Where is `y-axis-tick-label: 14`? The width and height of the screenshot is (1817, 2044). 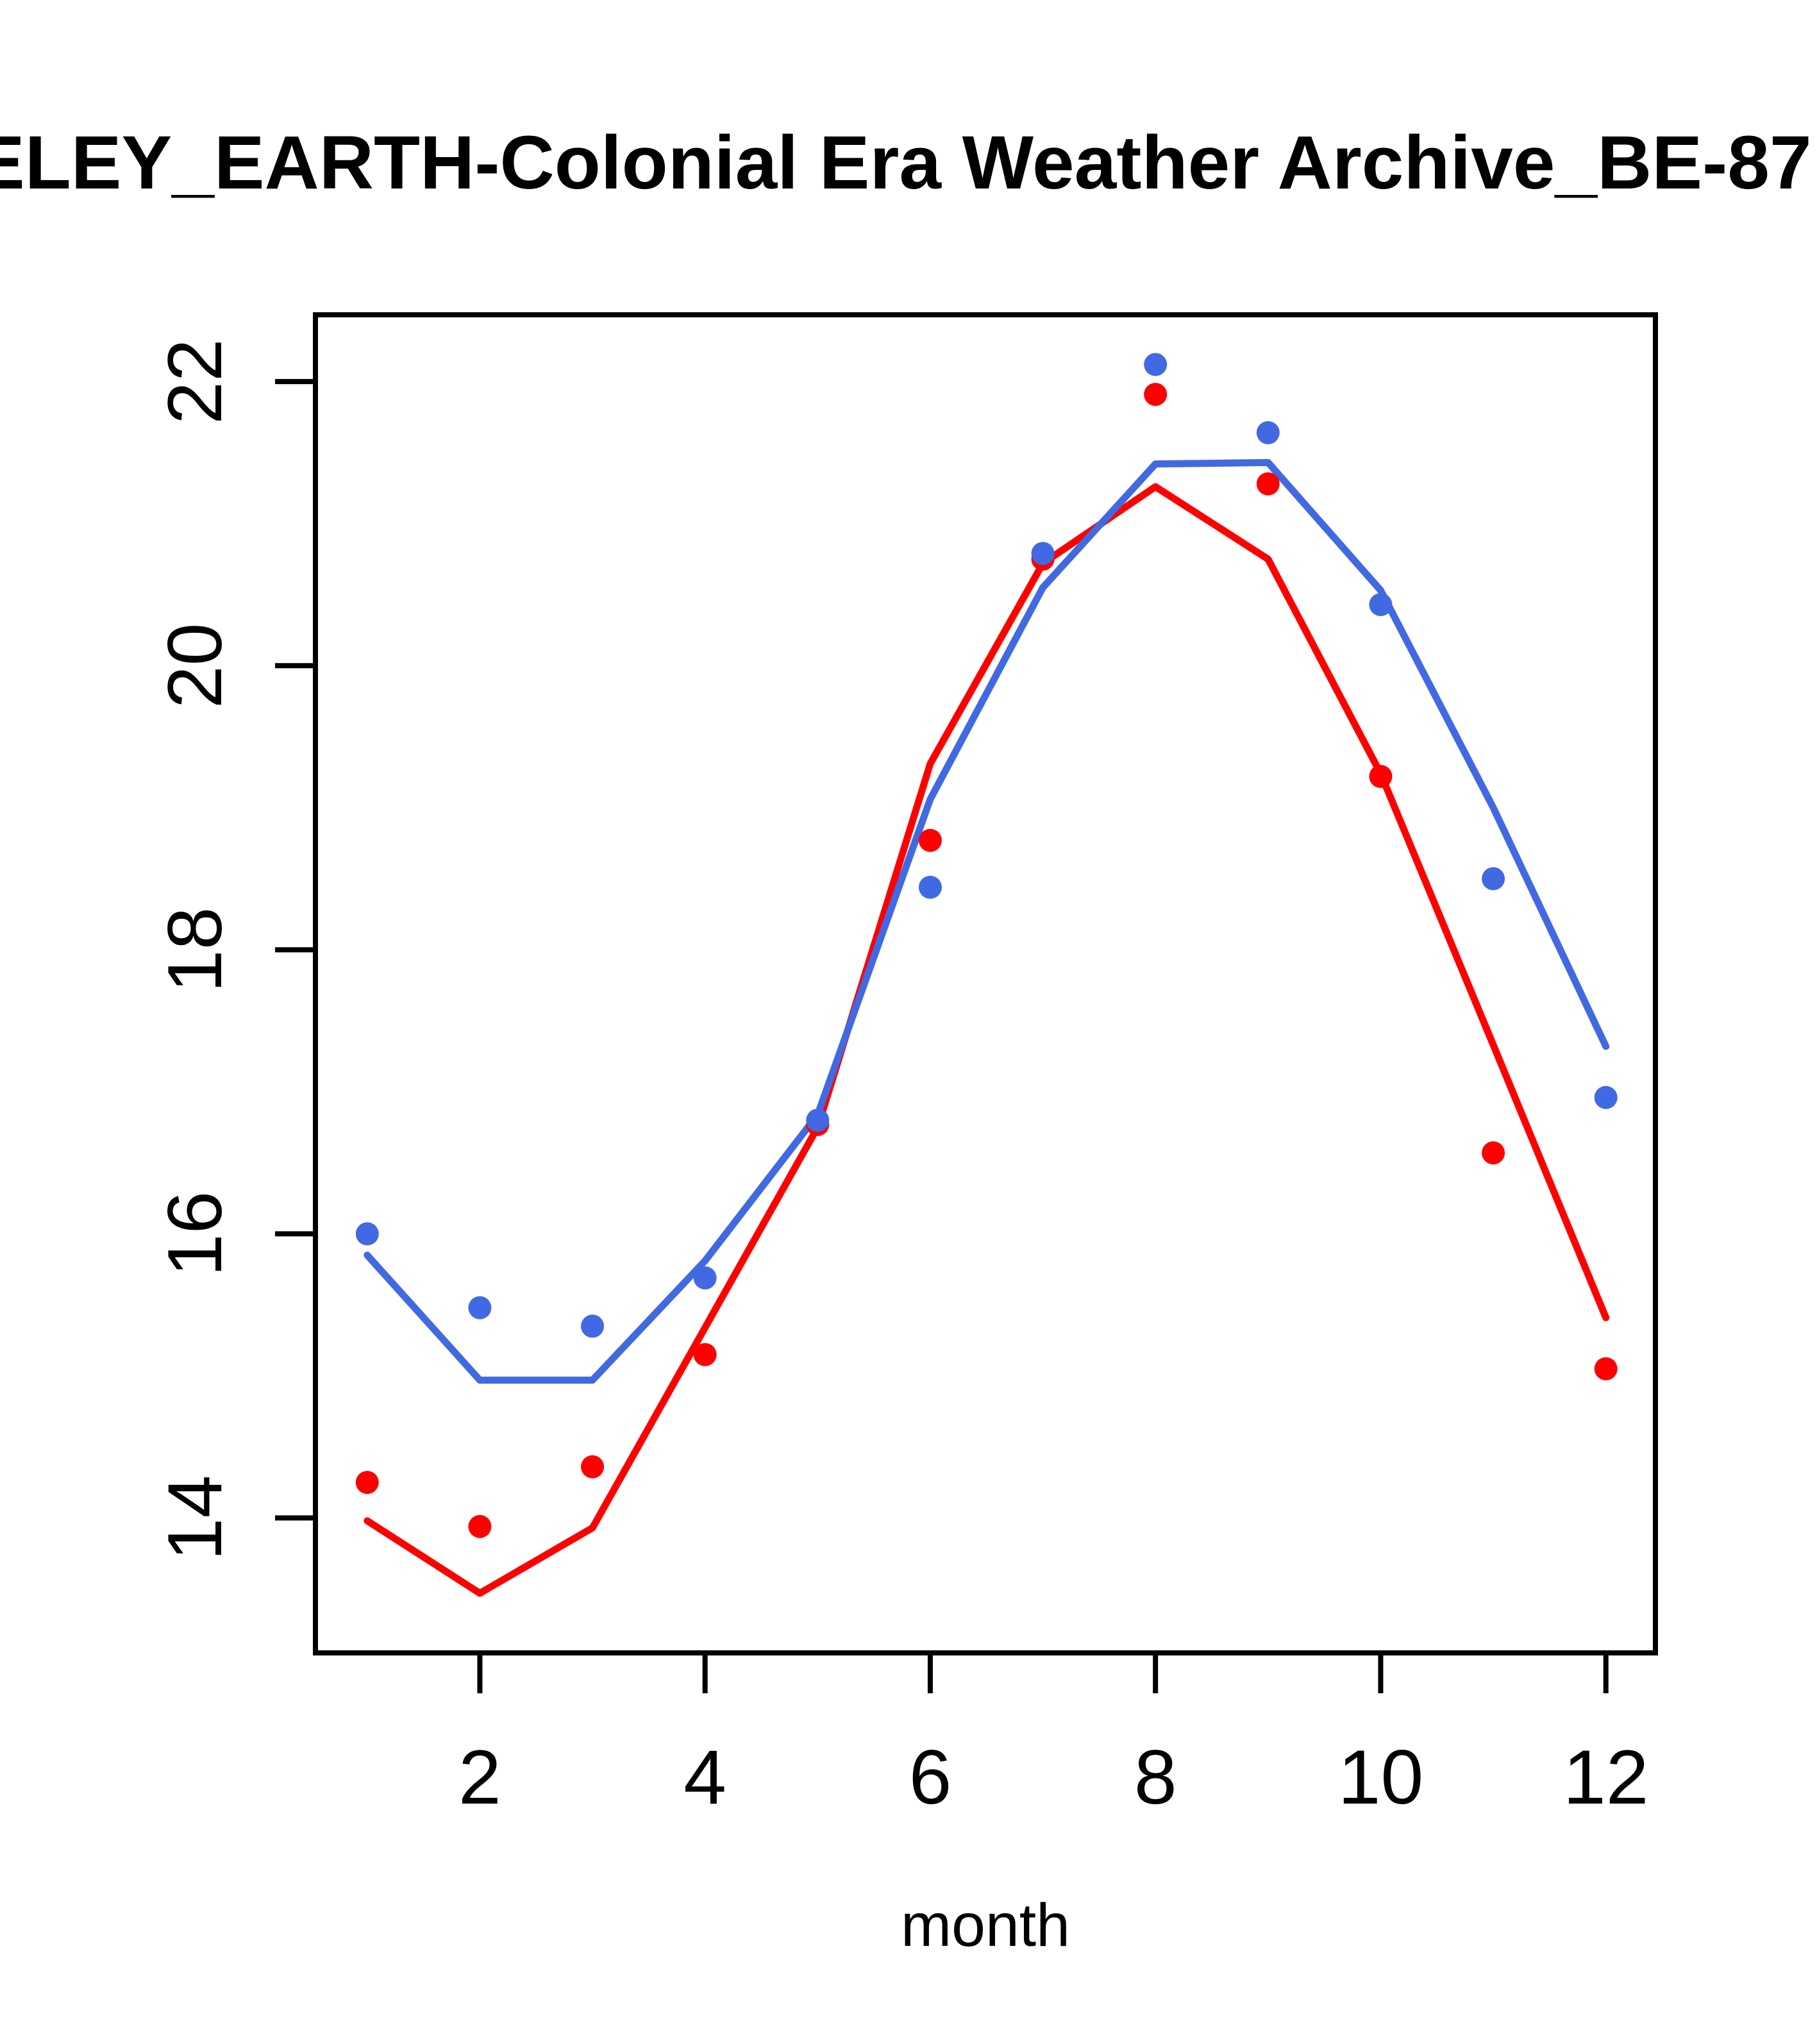 y-axis-tick-label: 14 is located at coordinates (195, 1518).